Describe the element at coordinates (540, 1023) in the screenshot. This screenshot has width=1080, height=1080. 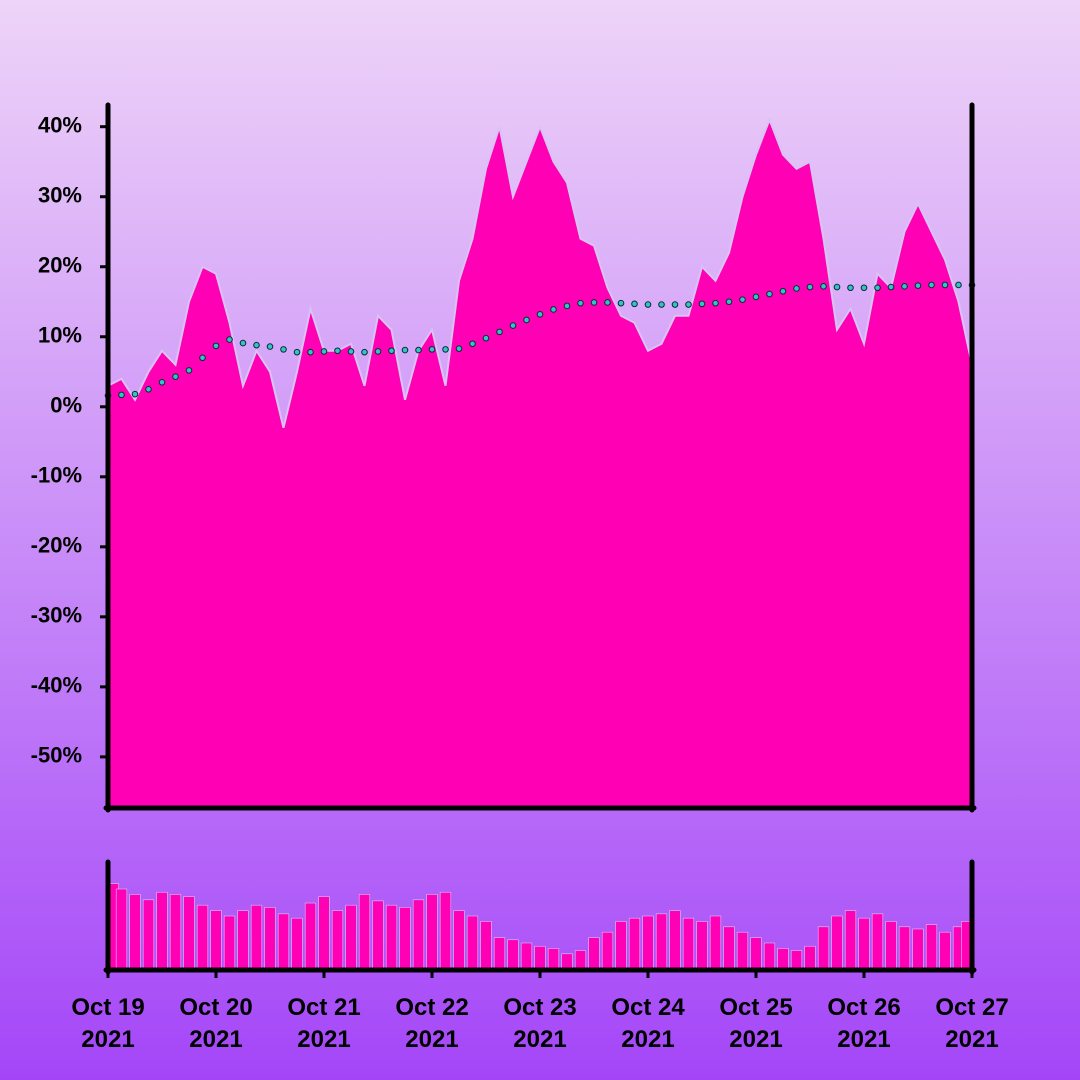
I see `x-tick-label: Oct 23 2021` at that location.